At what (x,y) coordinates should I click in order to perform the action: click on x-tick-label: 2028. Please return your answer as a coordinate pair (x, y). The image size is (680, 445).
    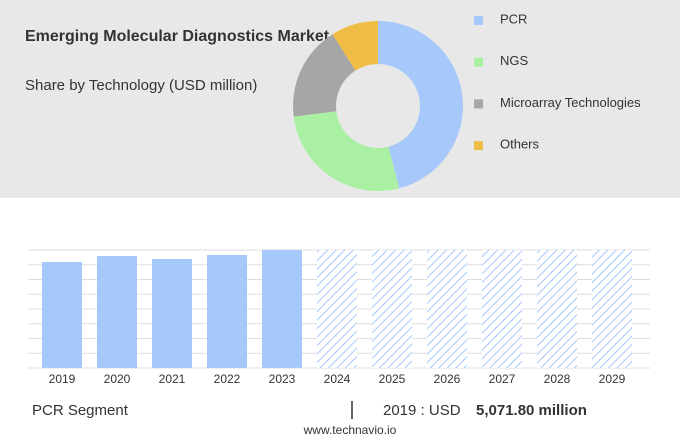
    Looking at the image, I should click on (557, 379).